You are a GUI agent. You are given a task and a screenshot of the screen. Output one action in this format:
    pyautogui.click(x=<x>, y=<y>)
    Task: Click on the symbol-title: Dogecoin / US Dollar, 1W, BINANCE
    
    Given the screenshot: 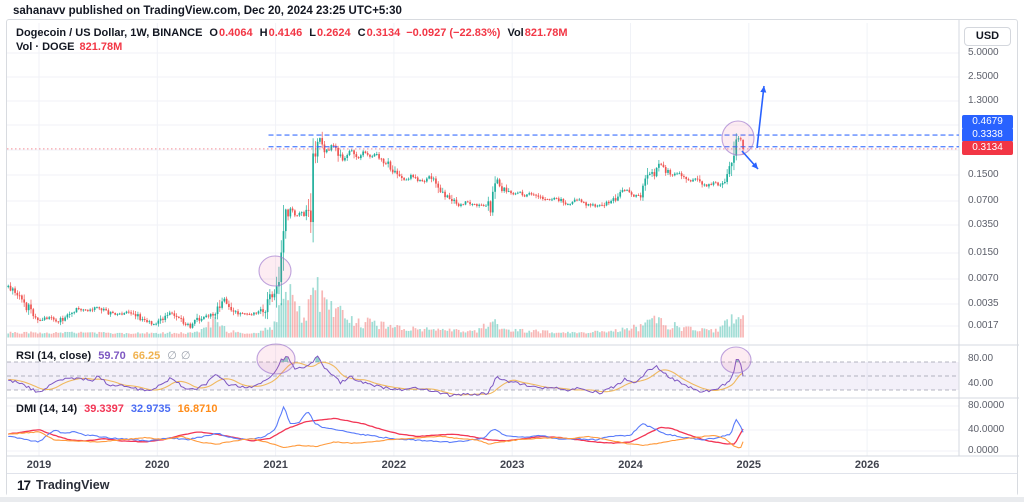 What is the action you would take?
    pyautogui.click(x=109, y=33)
    